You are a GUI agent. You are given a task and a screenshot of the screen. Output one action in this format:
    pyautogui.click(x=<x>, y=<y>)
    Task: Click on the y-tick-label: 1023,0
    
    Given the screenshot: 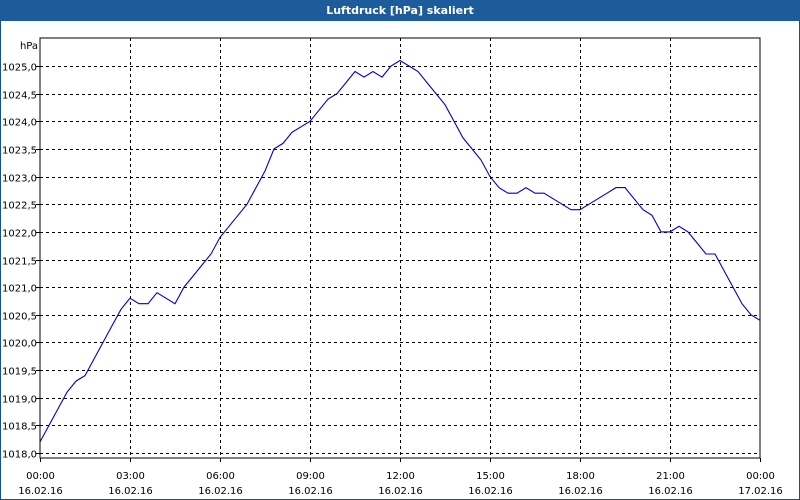 What is the action you would take?
    pyautogui.click(x=19, y=179)
    